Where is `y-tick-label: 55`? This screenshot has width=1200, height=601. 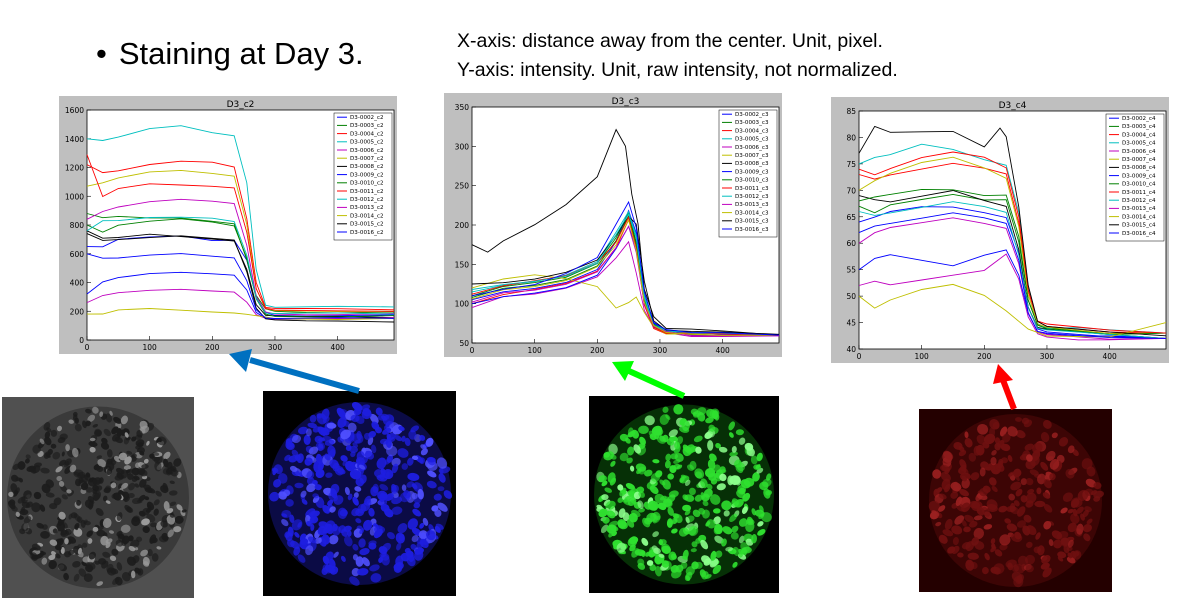 y-tick-label: 55 is located at coordinates (851, 270).